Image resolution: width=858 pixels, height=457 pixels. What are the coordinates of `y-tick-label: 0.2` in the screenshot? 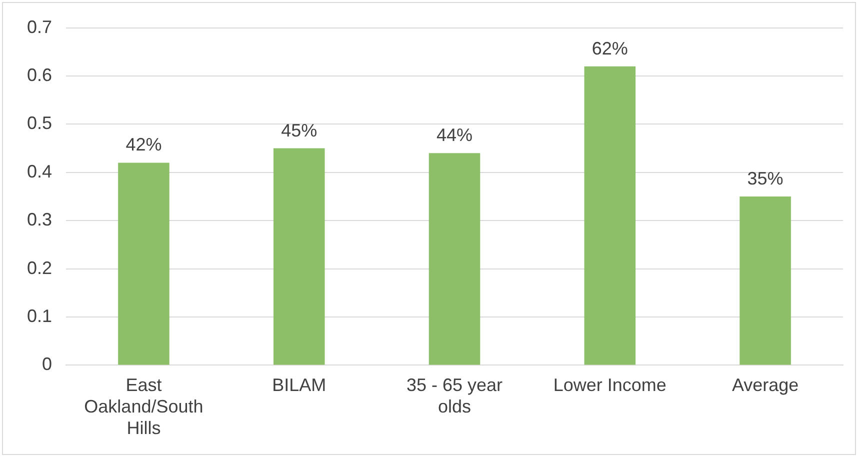 It's located at (39, 268).